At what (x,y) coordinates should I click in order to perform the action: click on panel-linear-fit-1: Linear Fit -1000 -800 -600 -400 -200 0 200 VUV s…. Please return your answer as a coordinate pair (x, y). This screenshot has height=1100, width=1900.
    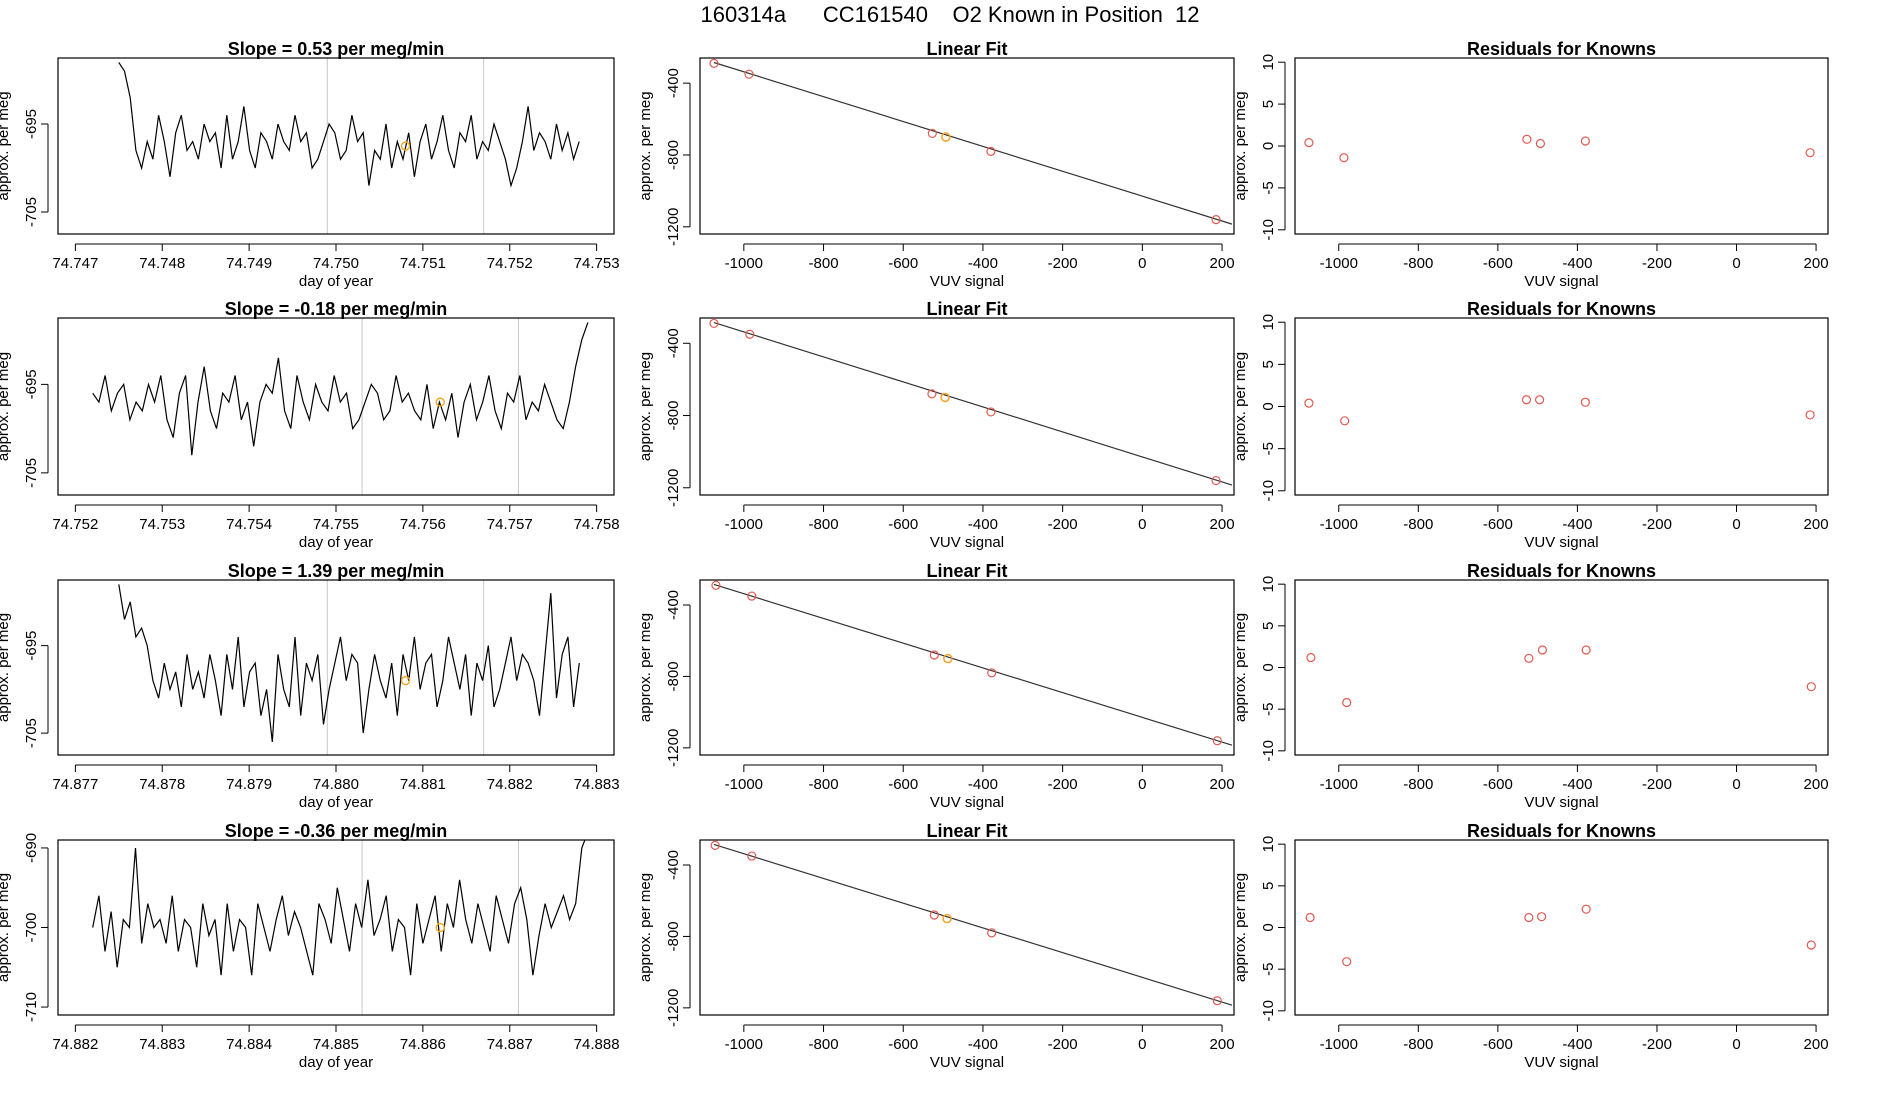
    Looking at the image, I should click on (936, 164).